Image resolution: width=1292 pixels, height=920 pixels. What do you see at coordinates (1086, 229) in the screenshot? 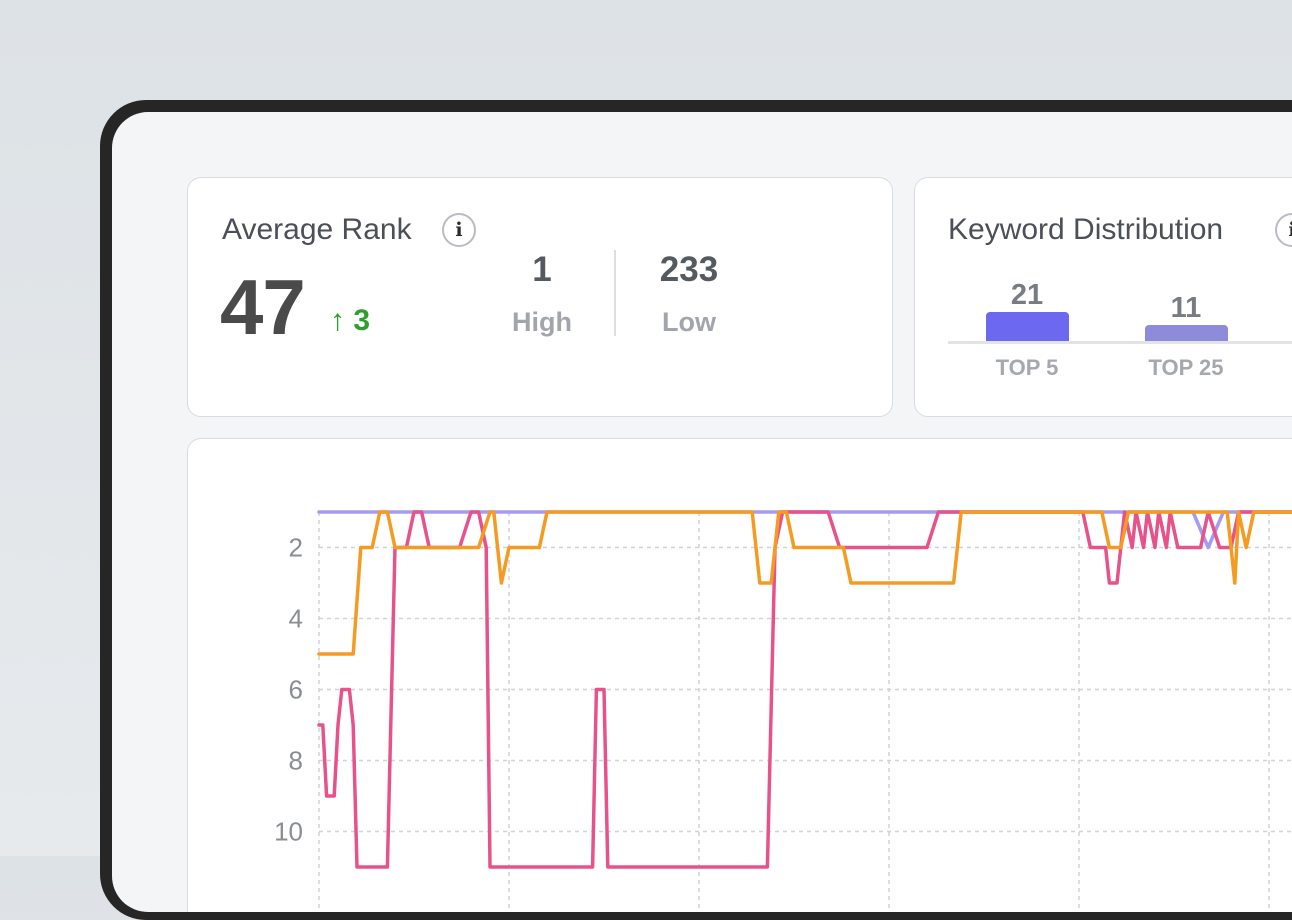
I see `keyword-distribution-title: Keyword Distribution` at bounding box center [1086, 229].